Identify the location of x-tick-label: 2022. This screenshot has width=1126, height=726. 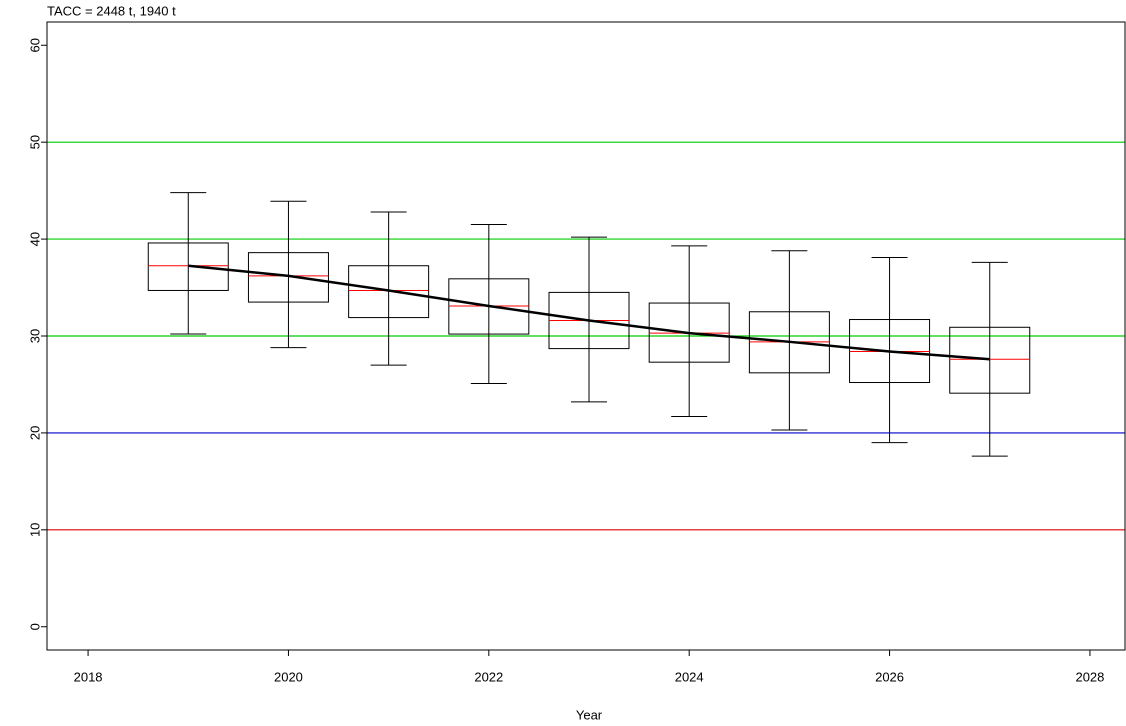
(488, 676).